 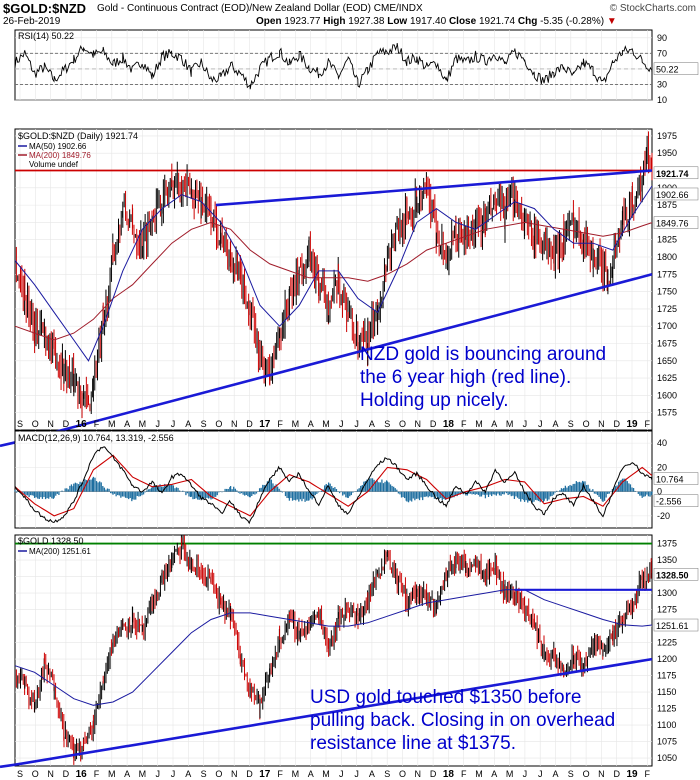 I want to click on usd-y-tick-label: 1125, so click(x=666, y=709).